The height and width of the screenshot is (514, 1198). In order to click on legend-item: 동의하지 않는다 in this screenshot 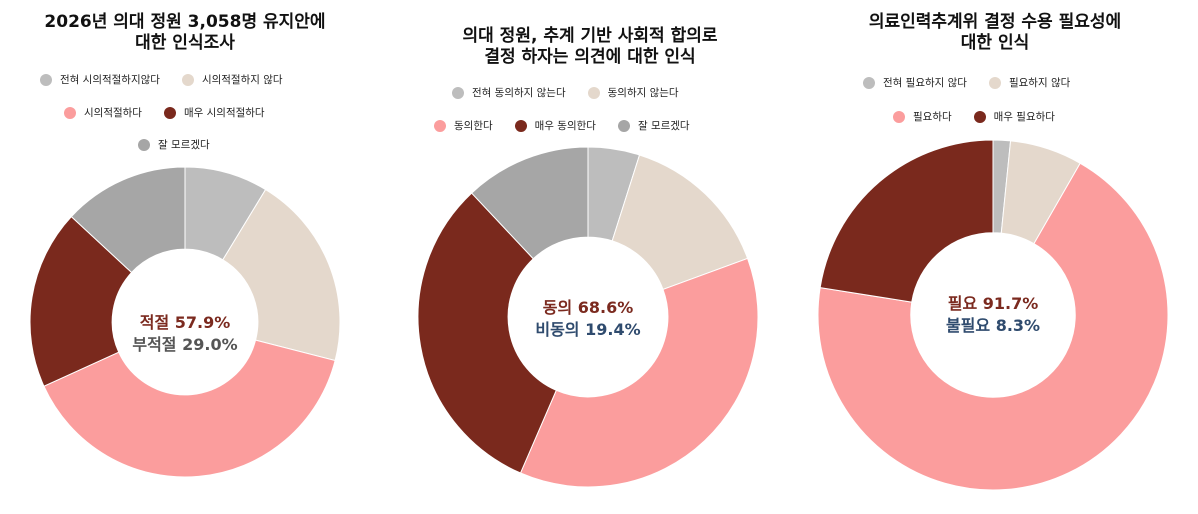, I will do `click(633, 92)`.